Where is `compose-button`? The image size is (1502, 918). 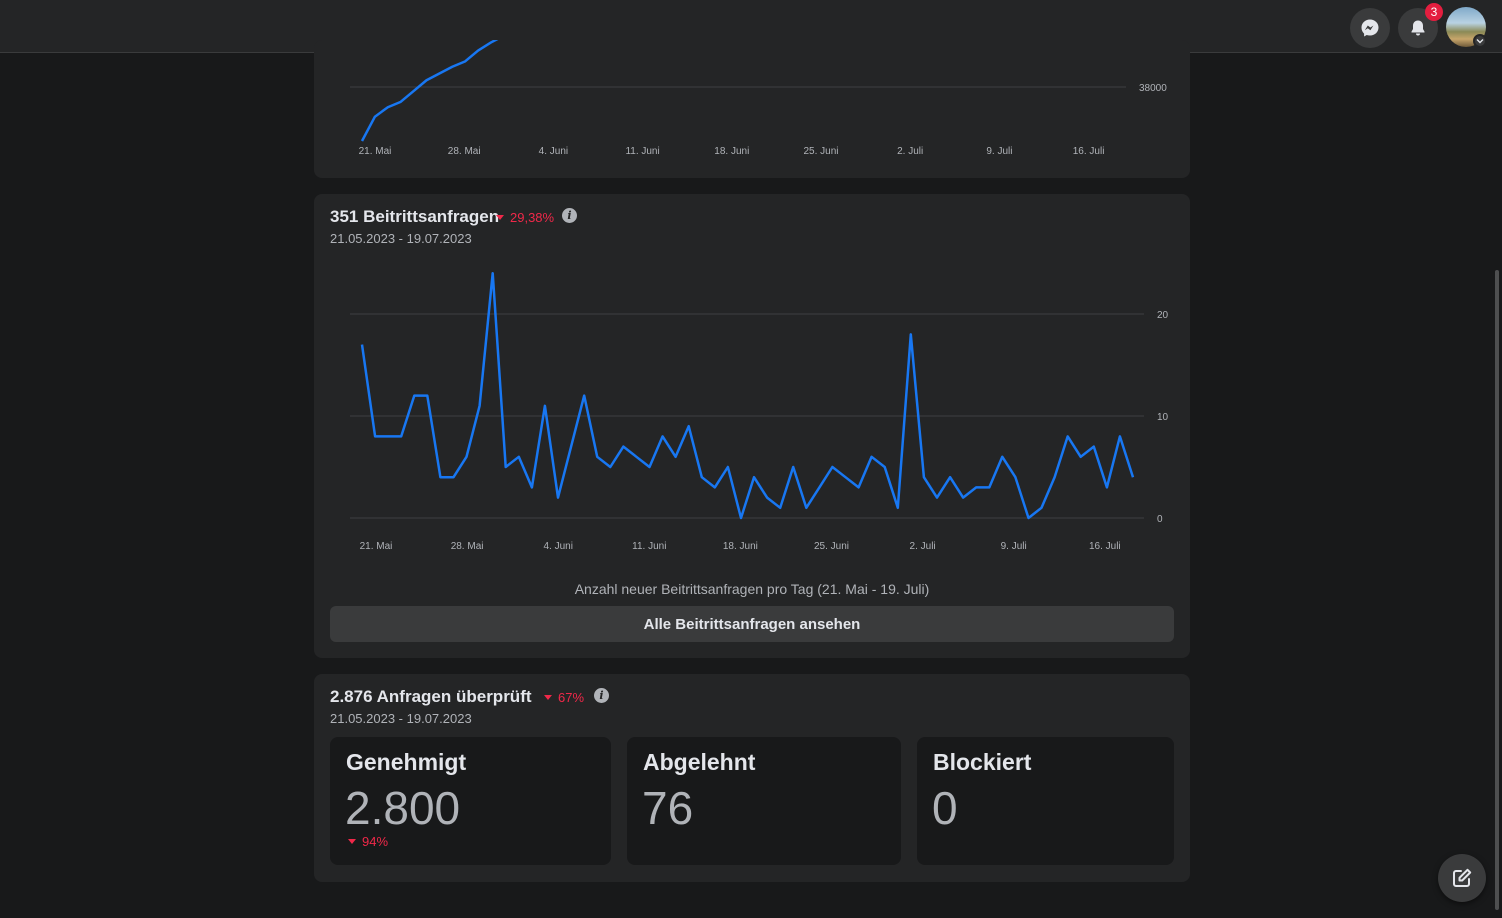 compose-button is located at coordinates (1462, 878).